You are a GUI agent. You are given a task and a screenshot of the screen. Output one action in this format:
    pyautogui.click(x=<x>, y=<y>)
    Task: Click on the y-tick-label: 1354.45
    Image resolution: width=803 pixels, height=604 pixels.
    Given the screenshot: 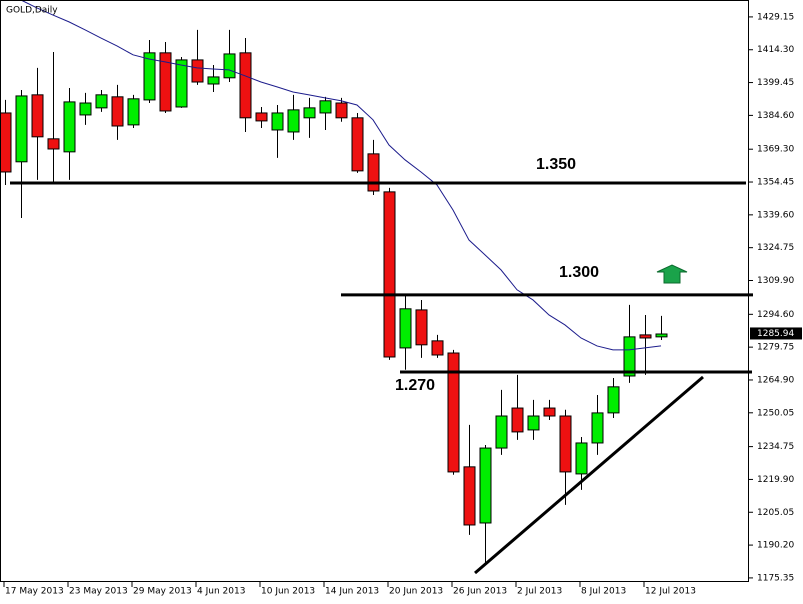 What is the action you would take?
    pyautogui.click(x=775, y=183)
    